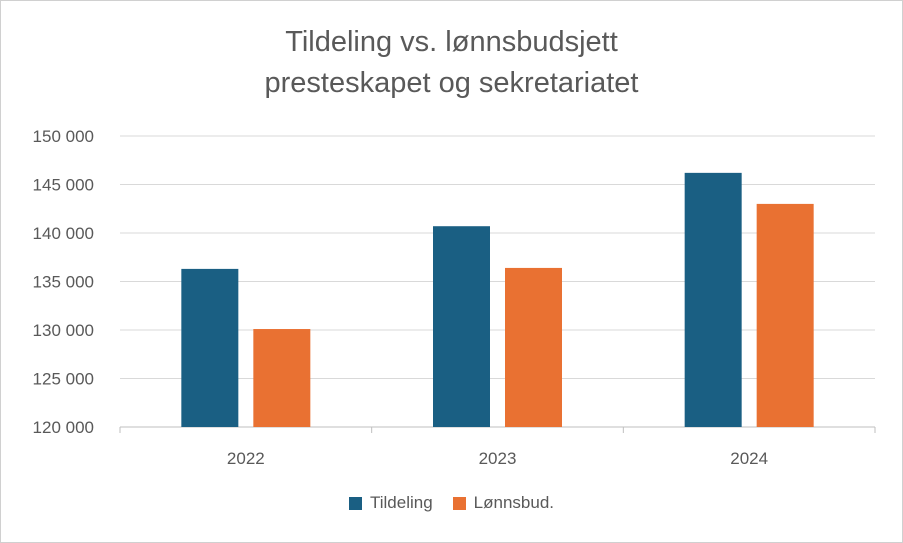 Image resolution: width=903 pixels, height=543 pixels. I want to click on chart-title-line-1: Tildeling vs. lønnsbudsjett, so click(451, 42).